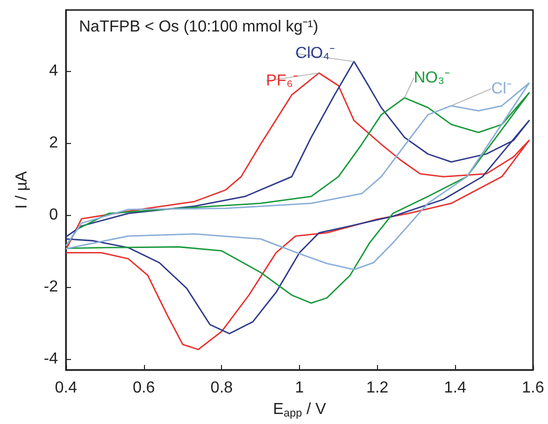 Image resolution: width=548 pixels, height=424 pixels. Describe the element at coordinates (51, 359) in the screenshot. I see `y-tick-label: -4` at that location.